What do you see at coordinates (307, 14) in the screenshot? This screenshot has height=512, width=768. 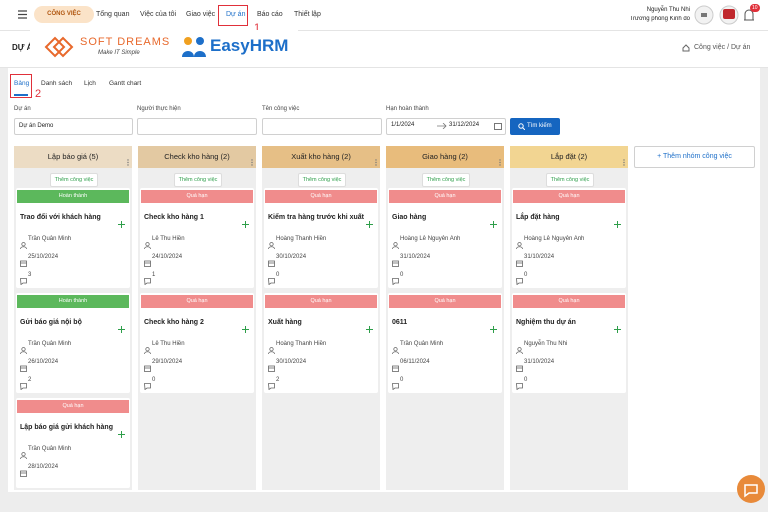 I see `nav-item: Thiết lập` at bounding box center [307, 14].